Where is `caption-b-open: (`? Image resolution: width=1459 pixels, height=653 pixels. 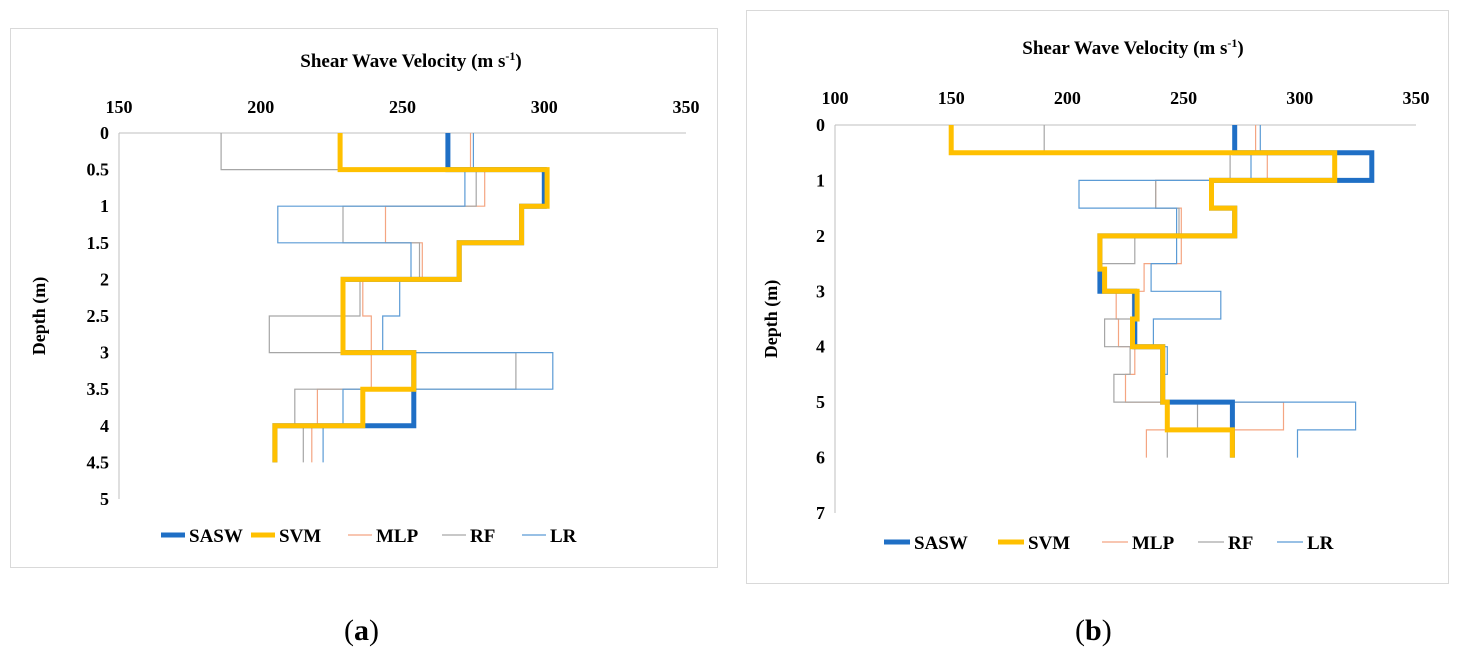 caption-b-open: ( is located at coordinates (1080, 630).